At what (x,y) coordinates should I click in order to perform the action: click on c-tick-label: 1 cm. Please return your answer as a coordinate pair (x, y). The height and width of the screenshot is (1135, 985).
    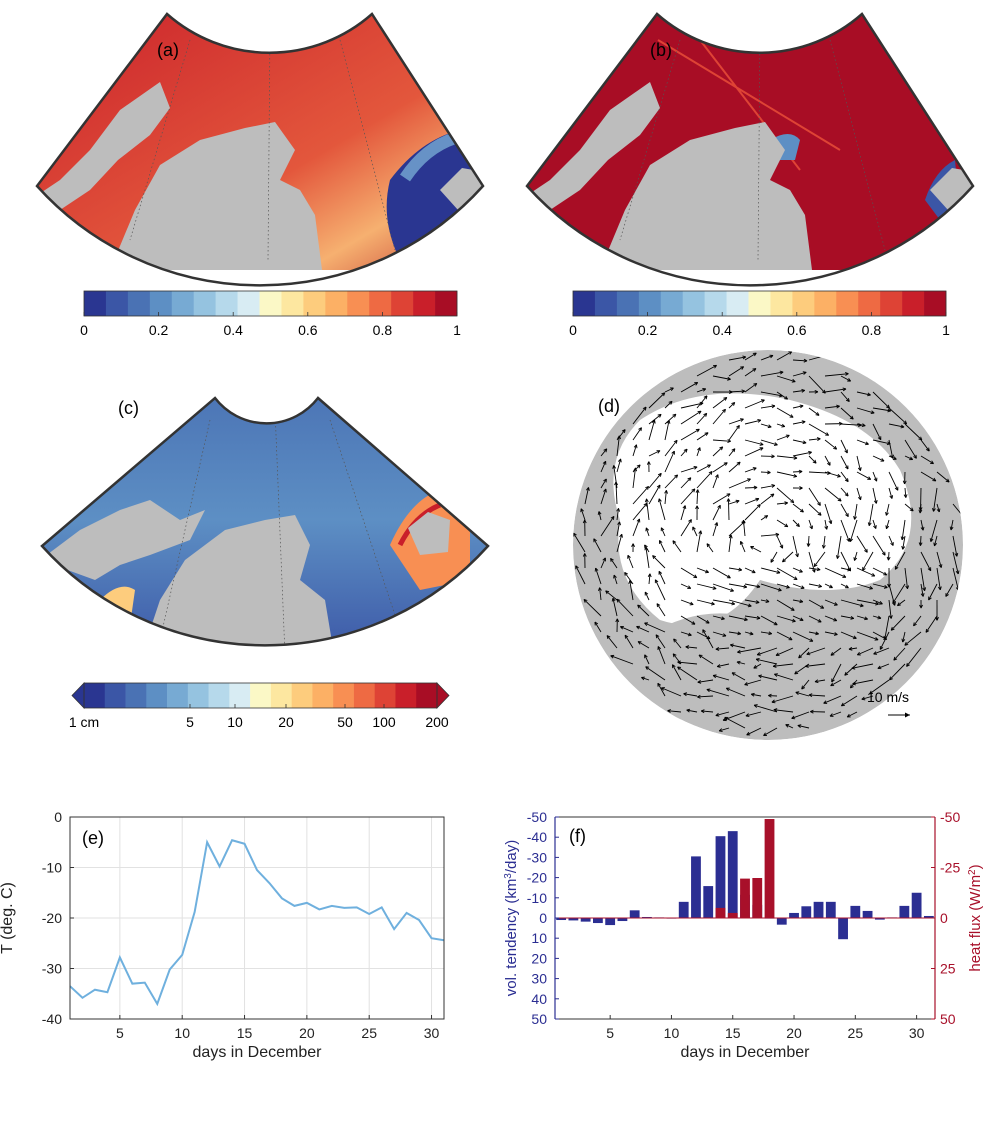
    Looking at the image, I should click on (84, 722).